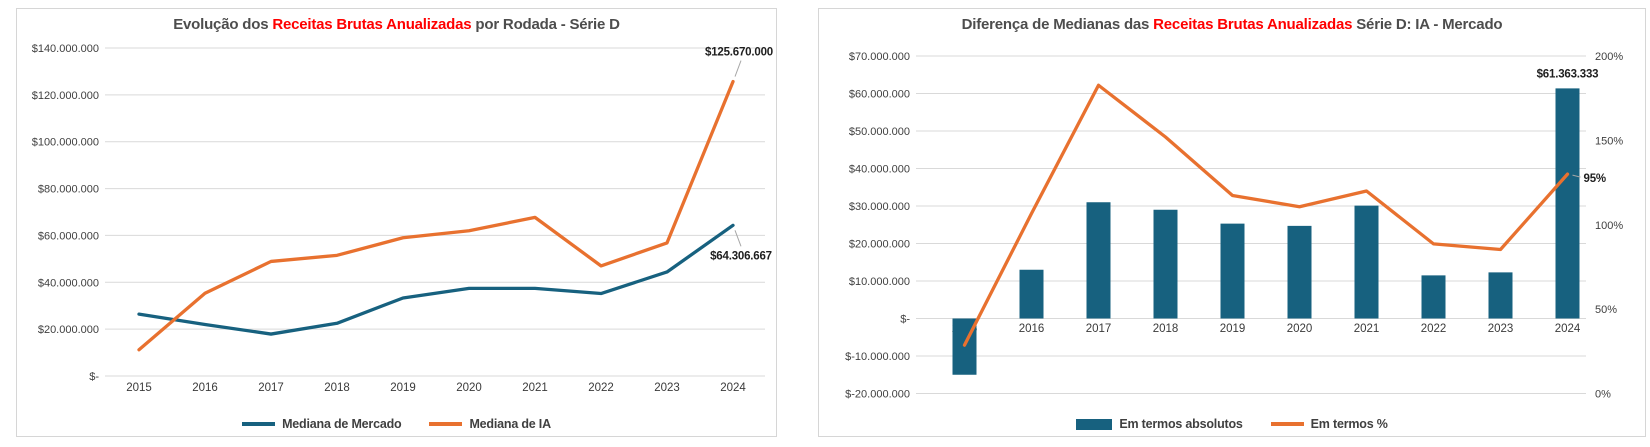 Image resolution: width=1650 pixels, height=447 pixels. Describe the element at coordinates (879, 132) in the screenshot. I see `left-axis-label: $50.000.000` at that location.